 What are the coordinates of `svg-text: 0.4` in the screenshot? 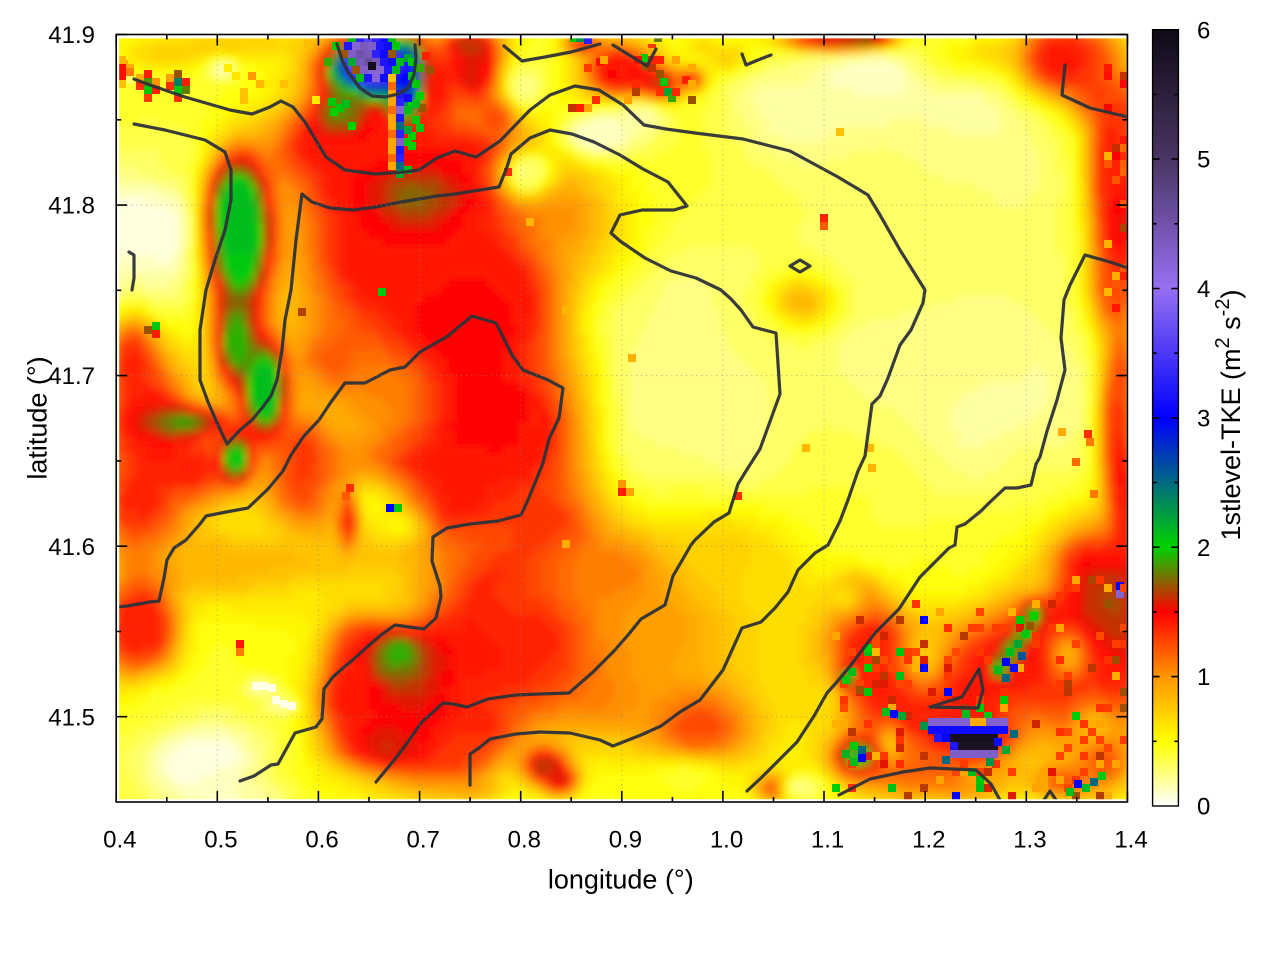 It's located at (119, 840).